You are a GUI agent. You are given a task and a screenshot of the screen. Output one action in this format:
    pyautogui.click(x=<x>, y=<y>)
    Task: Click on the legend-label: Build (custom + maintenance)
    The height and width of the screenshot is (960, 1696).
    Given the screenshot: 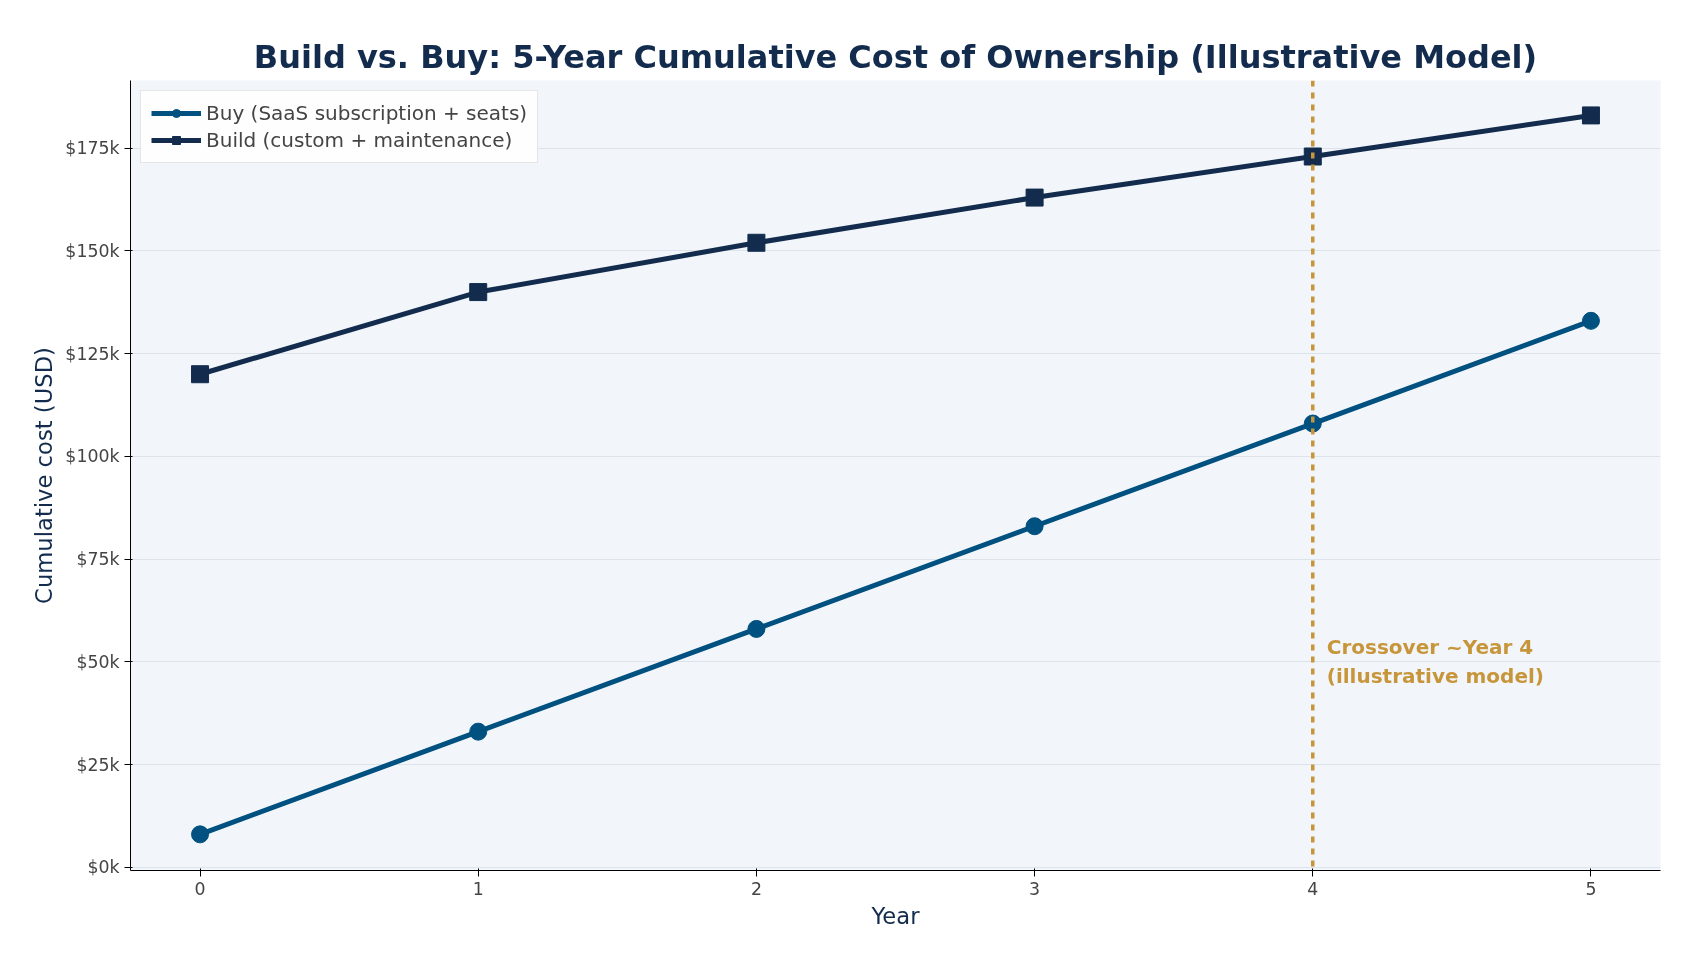 What is the action you would take?
    pyautogui.click(x=359, y=140)
    